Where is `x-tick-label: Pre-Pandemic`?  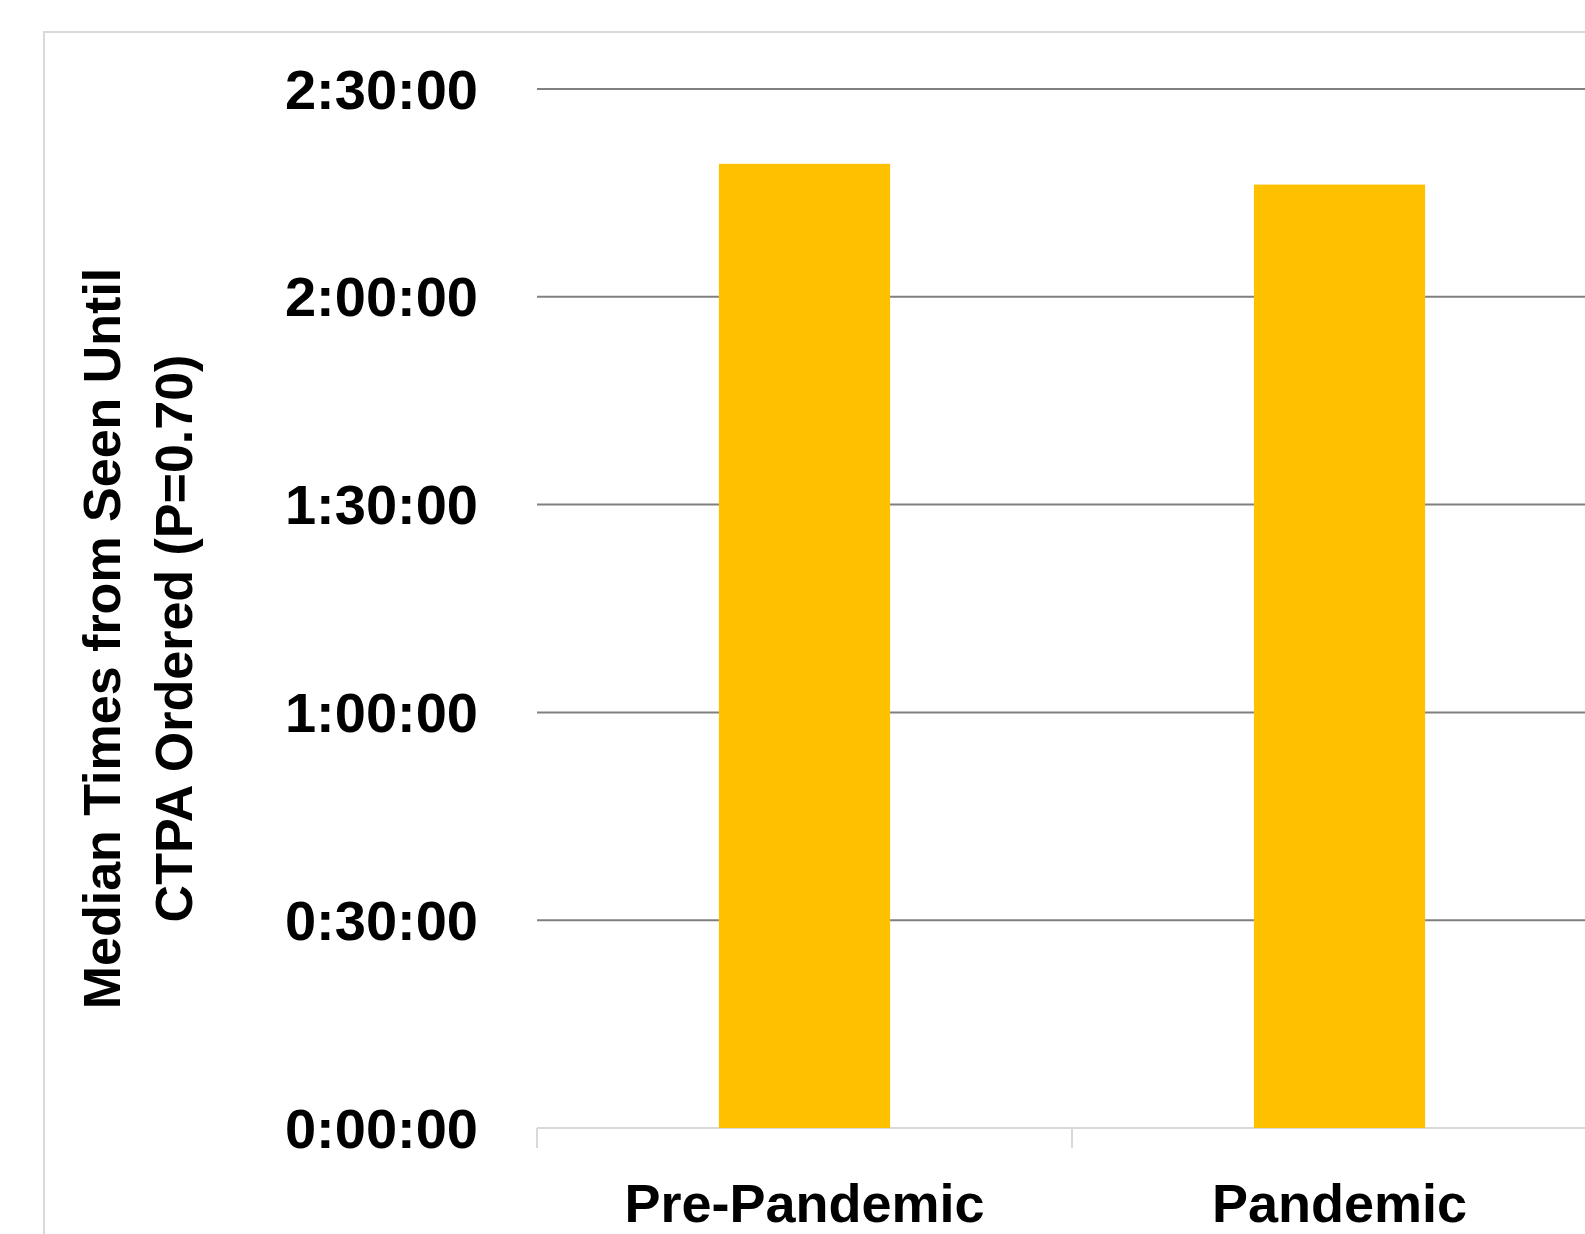 x-tick-label: Pre-Pandemic is located at coordinates (804, 1203).